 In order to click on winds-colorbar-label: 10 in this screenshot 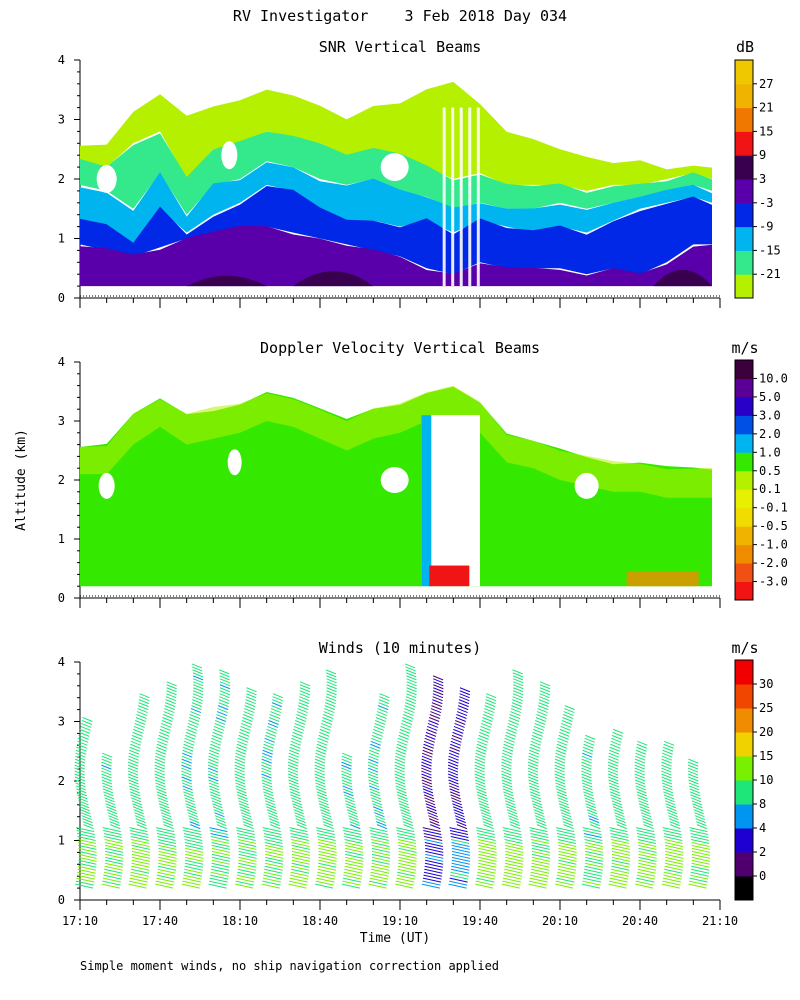, I will do `click(766, 780)`.